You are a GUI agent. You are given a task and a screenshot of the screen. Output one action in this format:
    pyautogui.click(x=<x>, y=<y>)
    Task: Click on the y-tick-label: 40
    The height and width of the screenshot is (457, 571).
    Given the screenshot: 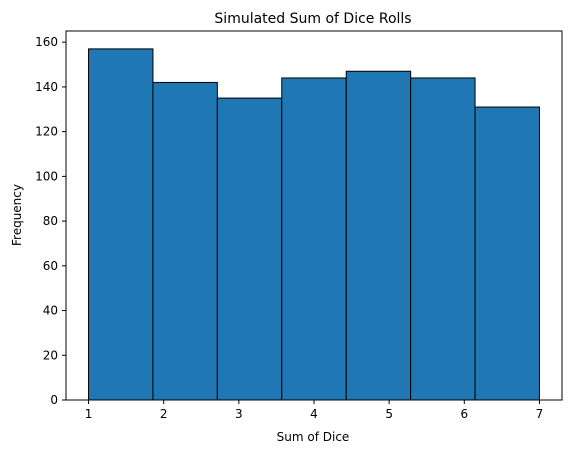 What is the action you would take?
    pyautogui.click(x=50, y=311)
    